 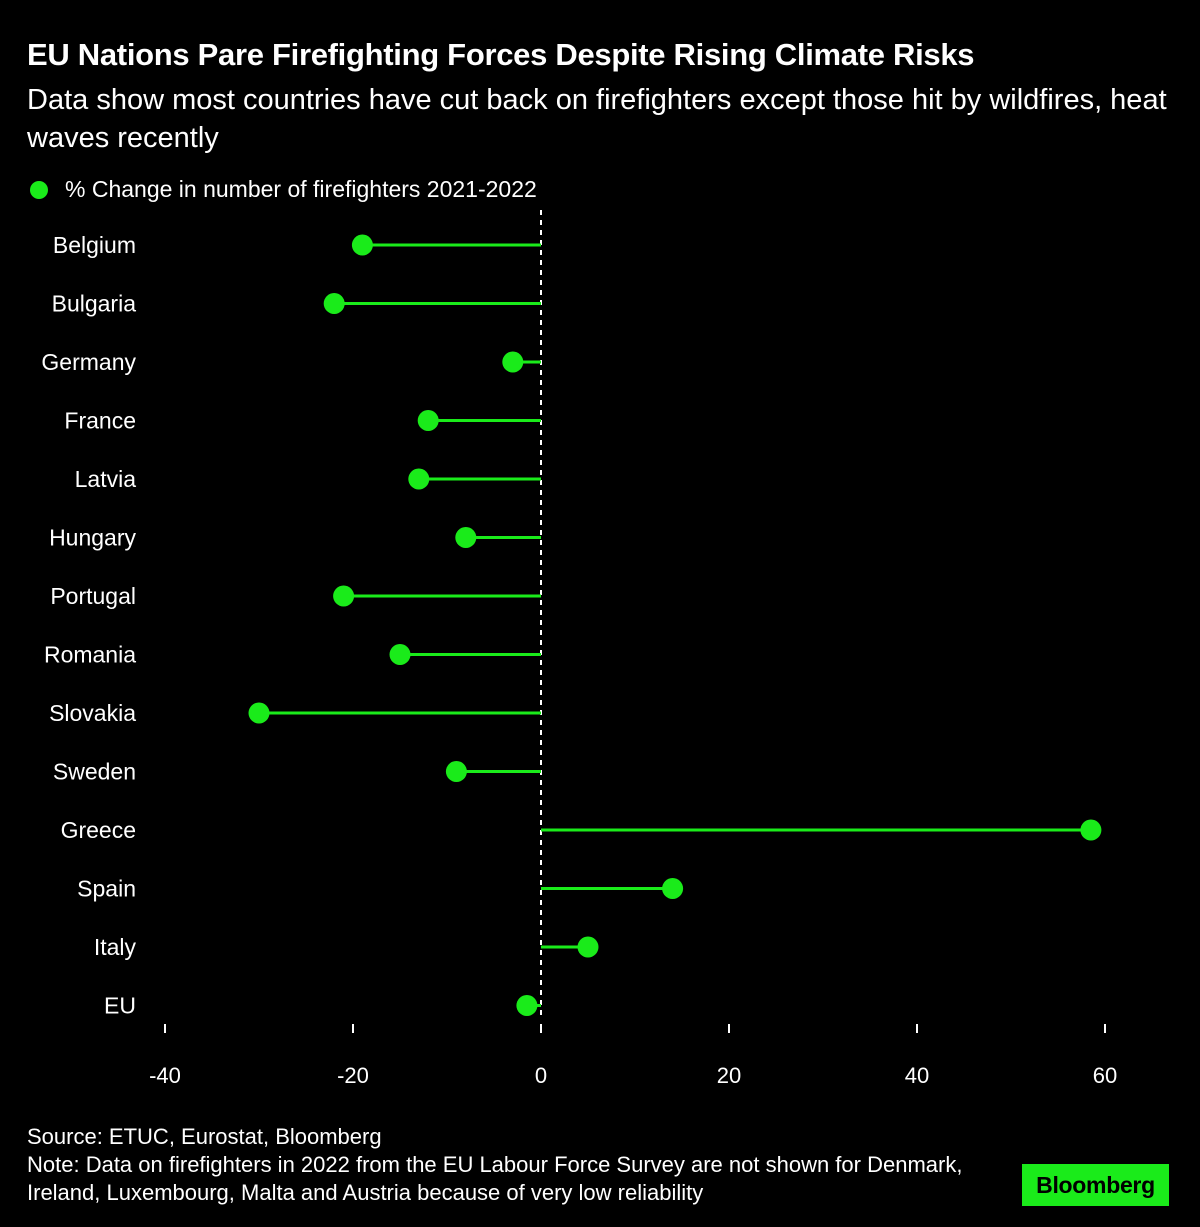 I want to click on bloomberg-logo: Bloomberg, so click(x=1095, y=1185).